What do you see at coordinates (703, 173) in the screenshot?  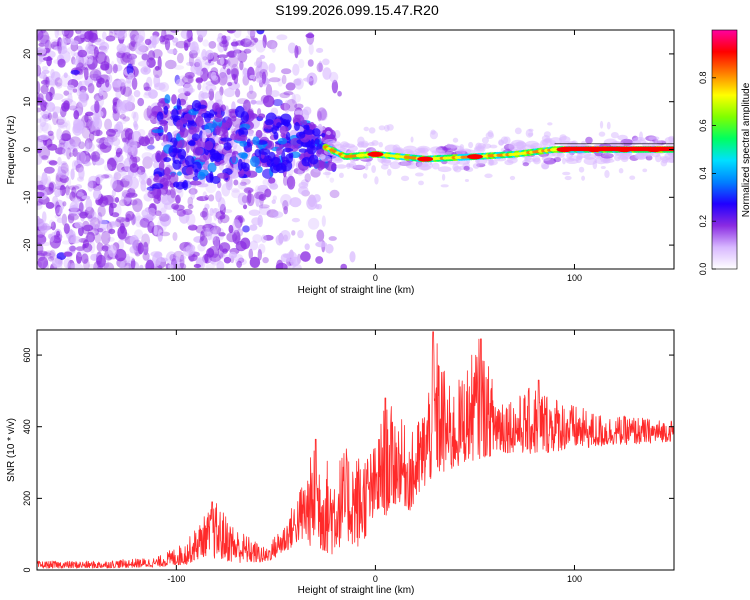 I see `colorbar-tick-label: 0.4` at bounding box center [703, 173].